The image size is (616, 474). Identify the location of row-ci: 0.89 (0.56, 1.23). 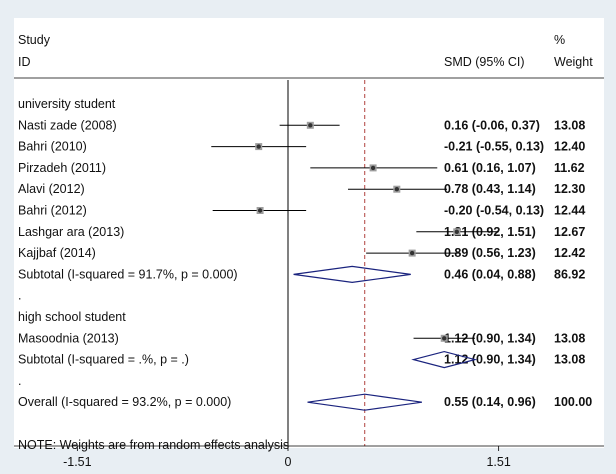
(490, 253).